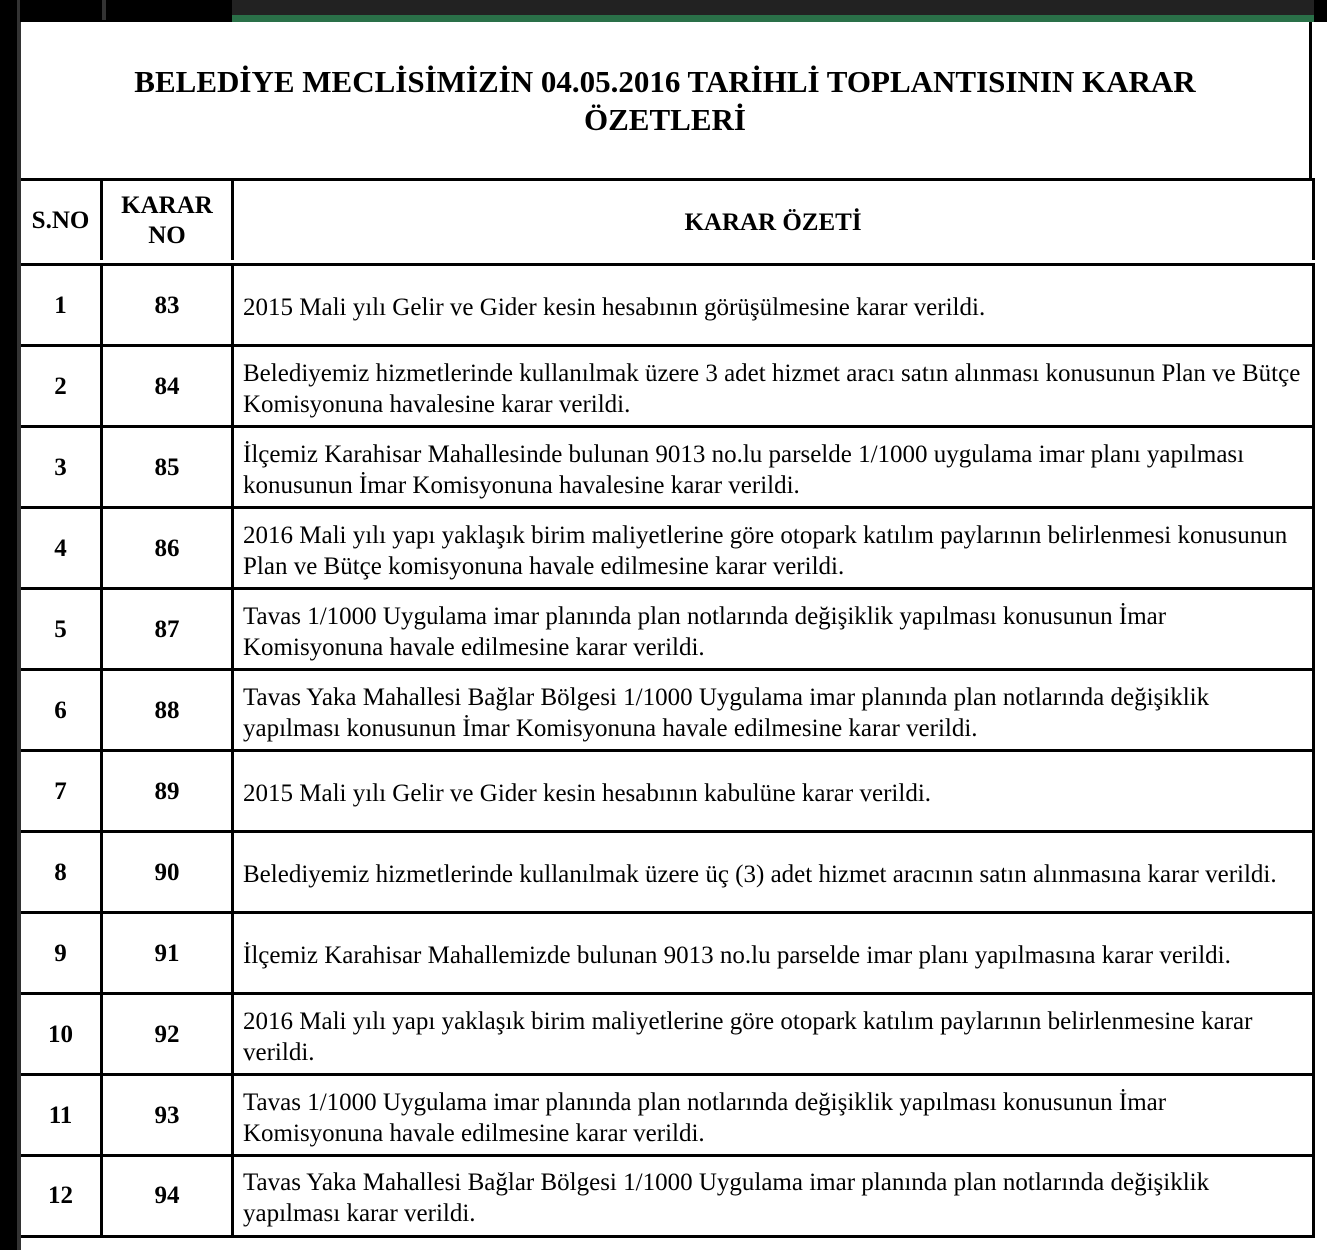 The image size is (1327, 1250). What do you see at coordinates (62, 629) in the screenshot?
I see `sno-cell: 5` at bounding box center [62, 629].